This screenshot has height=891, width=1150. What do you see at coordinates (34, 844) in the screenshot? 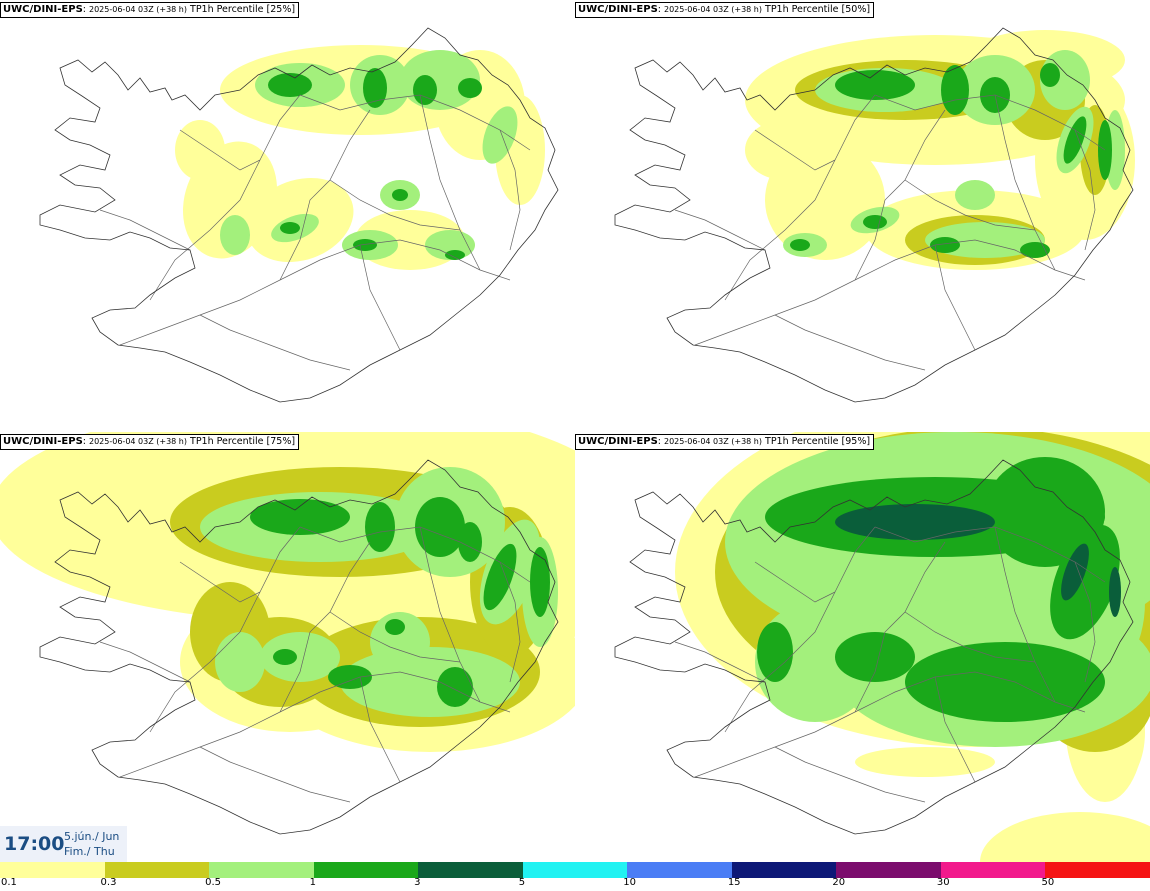
I see `valid-time: 17:00` at bounding box center [34, 844].